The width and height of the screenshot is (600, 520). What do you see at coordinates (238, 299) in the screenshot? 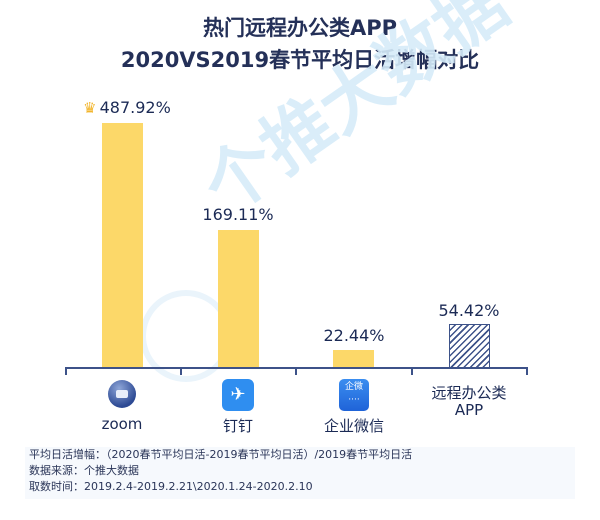
I see `bar-dingtalk` at bounding box center [238, 299].